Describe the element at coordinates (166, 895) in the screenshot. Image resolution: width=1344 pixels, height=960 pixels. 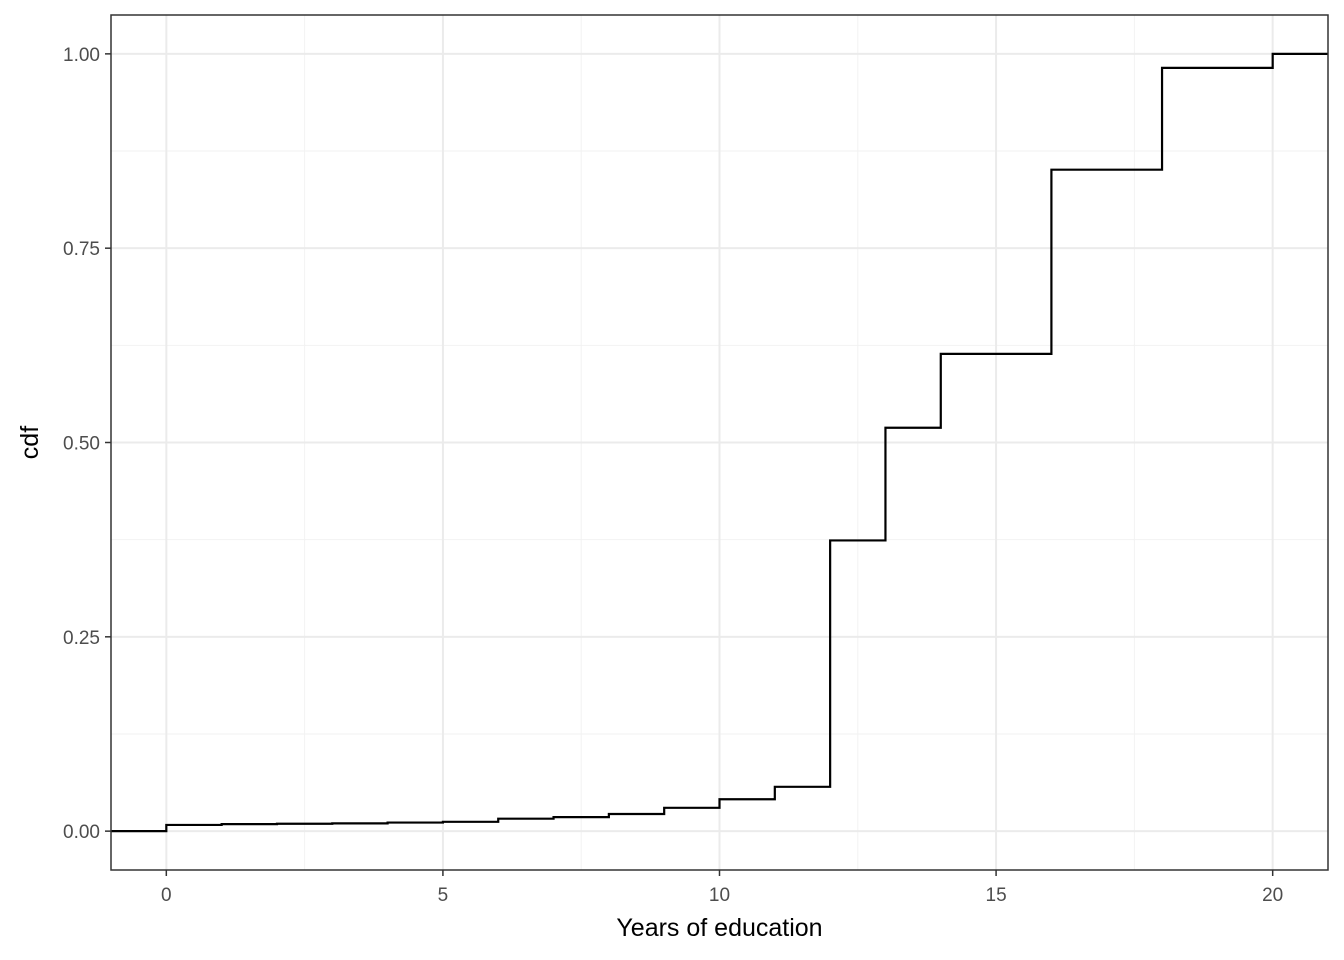
I see `x-tick-label: 0` at that location.